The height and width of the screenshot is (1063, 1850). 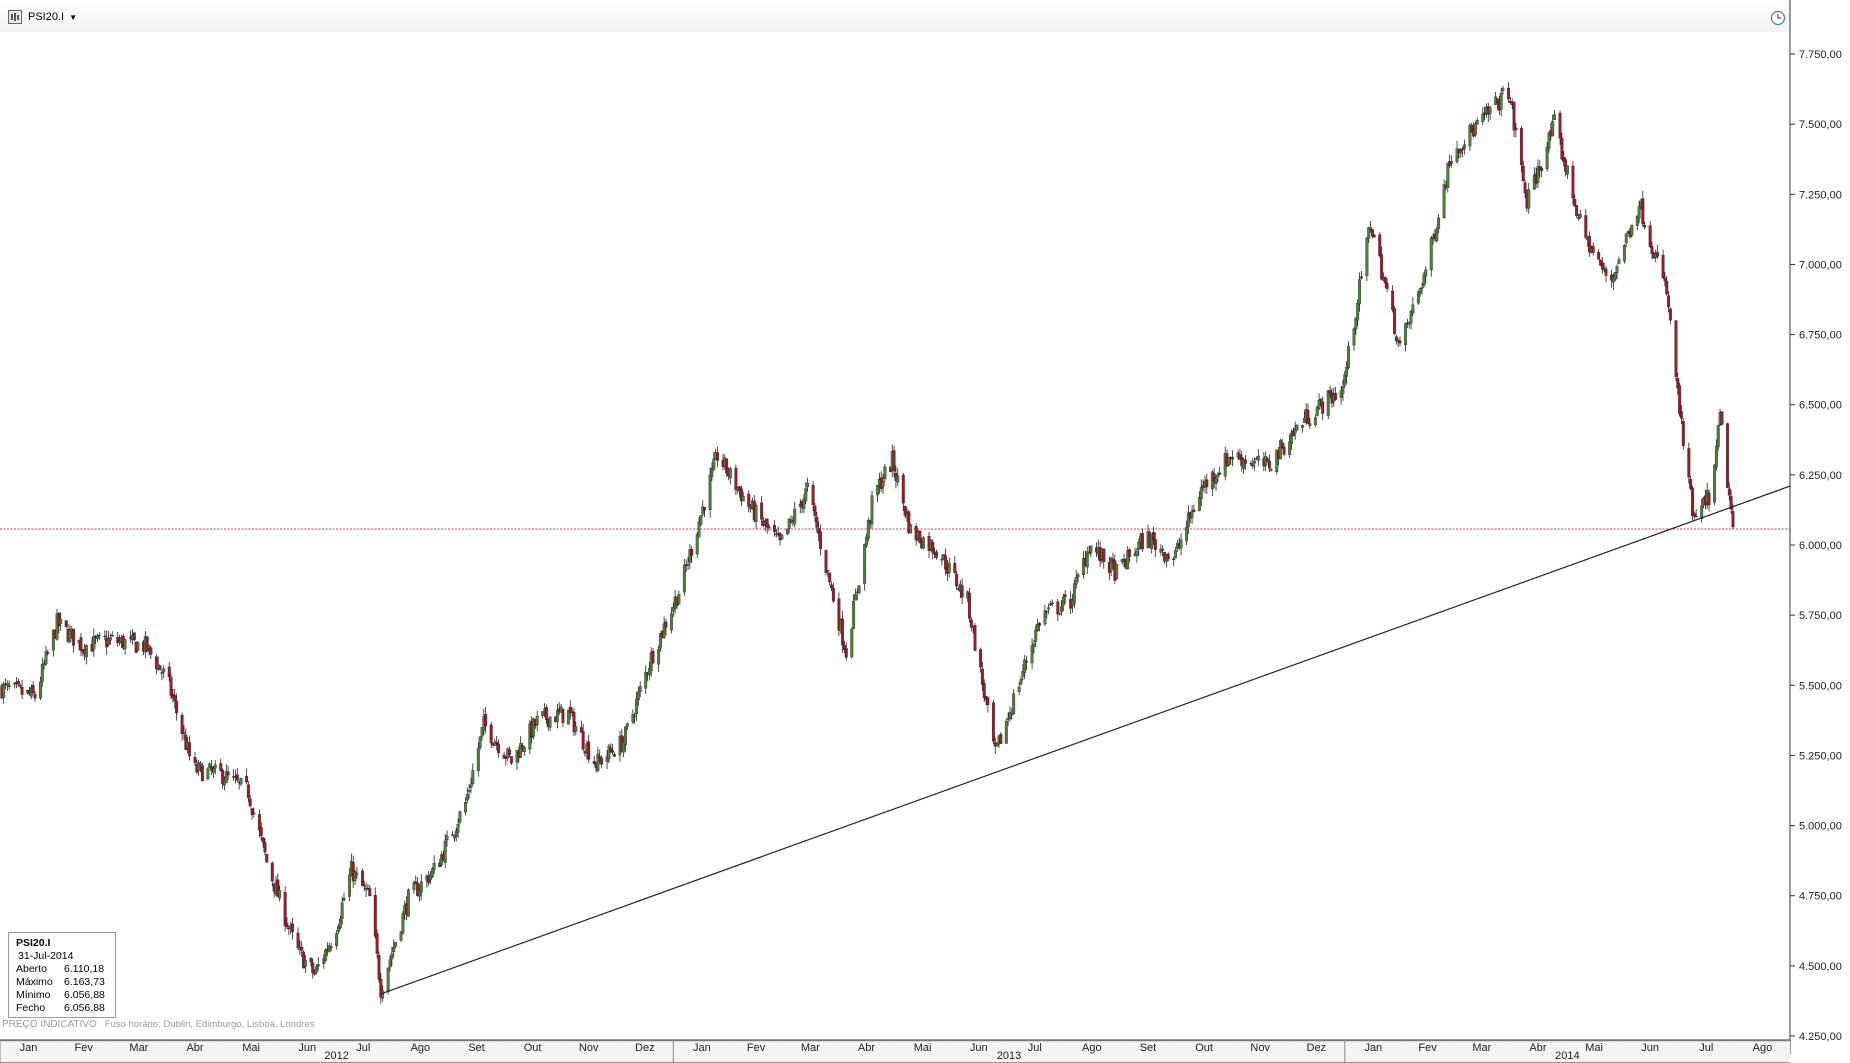 What do you see at coordinates (34, 982) in the screenshot?
I see `info-label: Máximo` at bounding box center [34, 982].